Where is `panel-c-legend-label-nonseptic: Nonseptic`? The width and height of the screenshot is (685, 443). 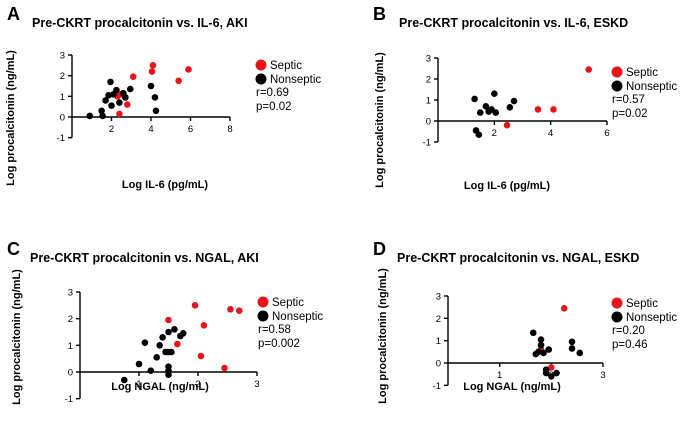
panel-c-legend-label-nonseptic: Nonseptic is located at coordinates (297, 317).